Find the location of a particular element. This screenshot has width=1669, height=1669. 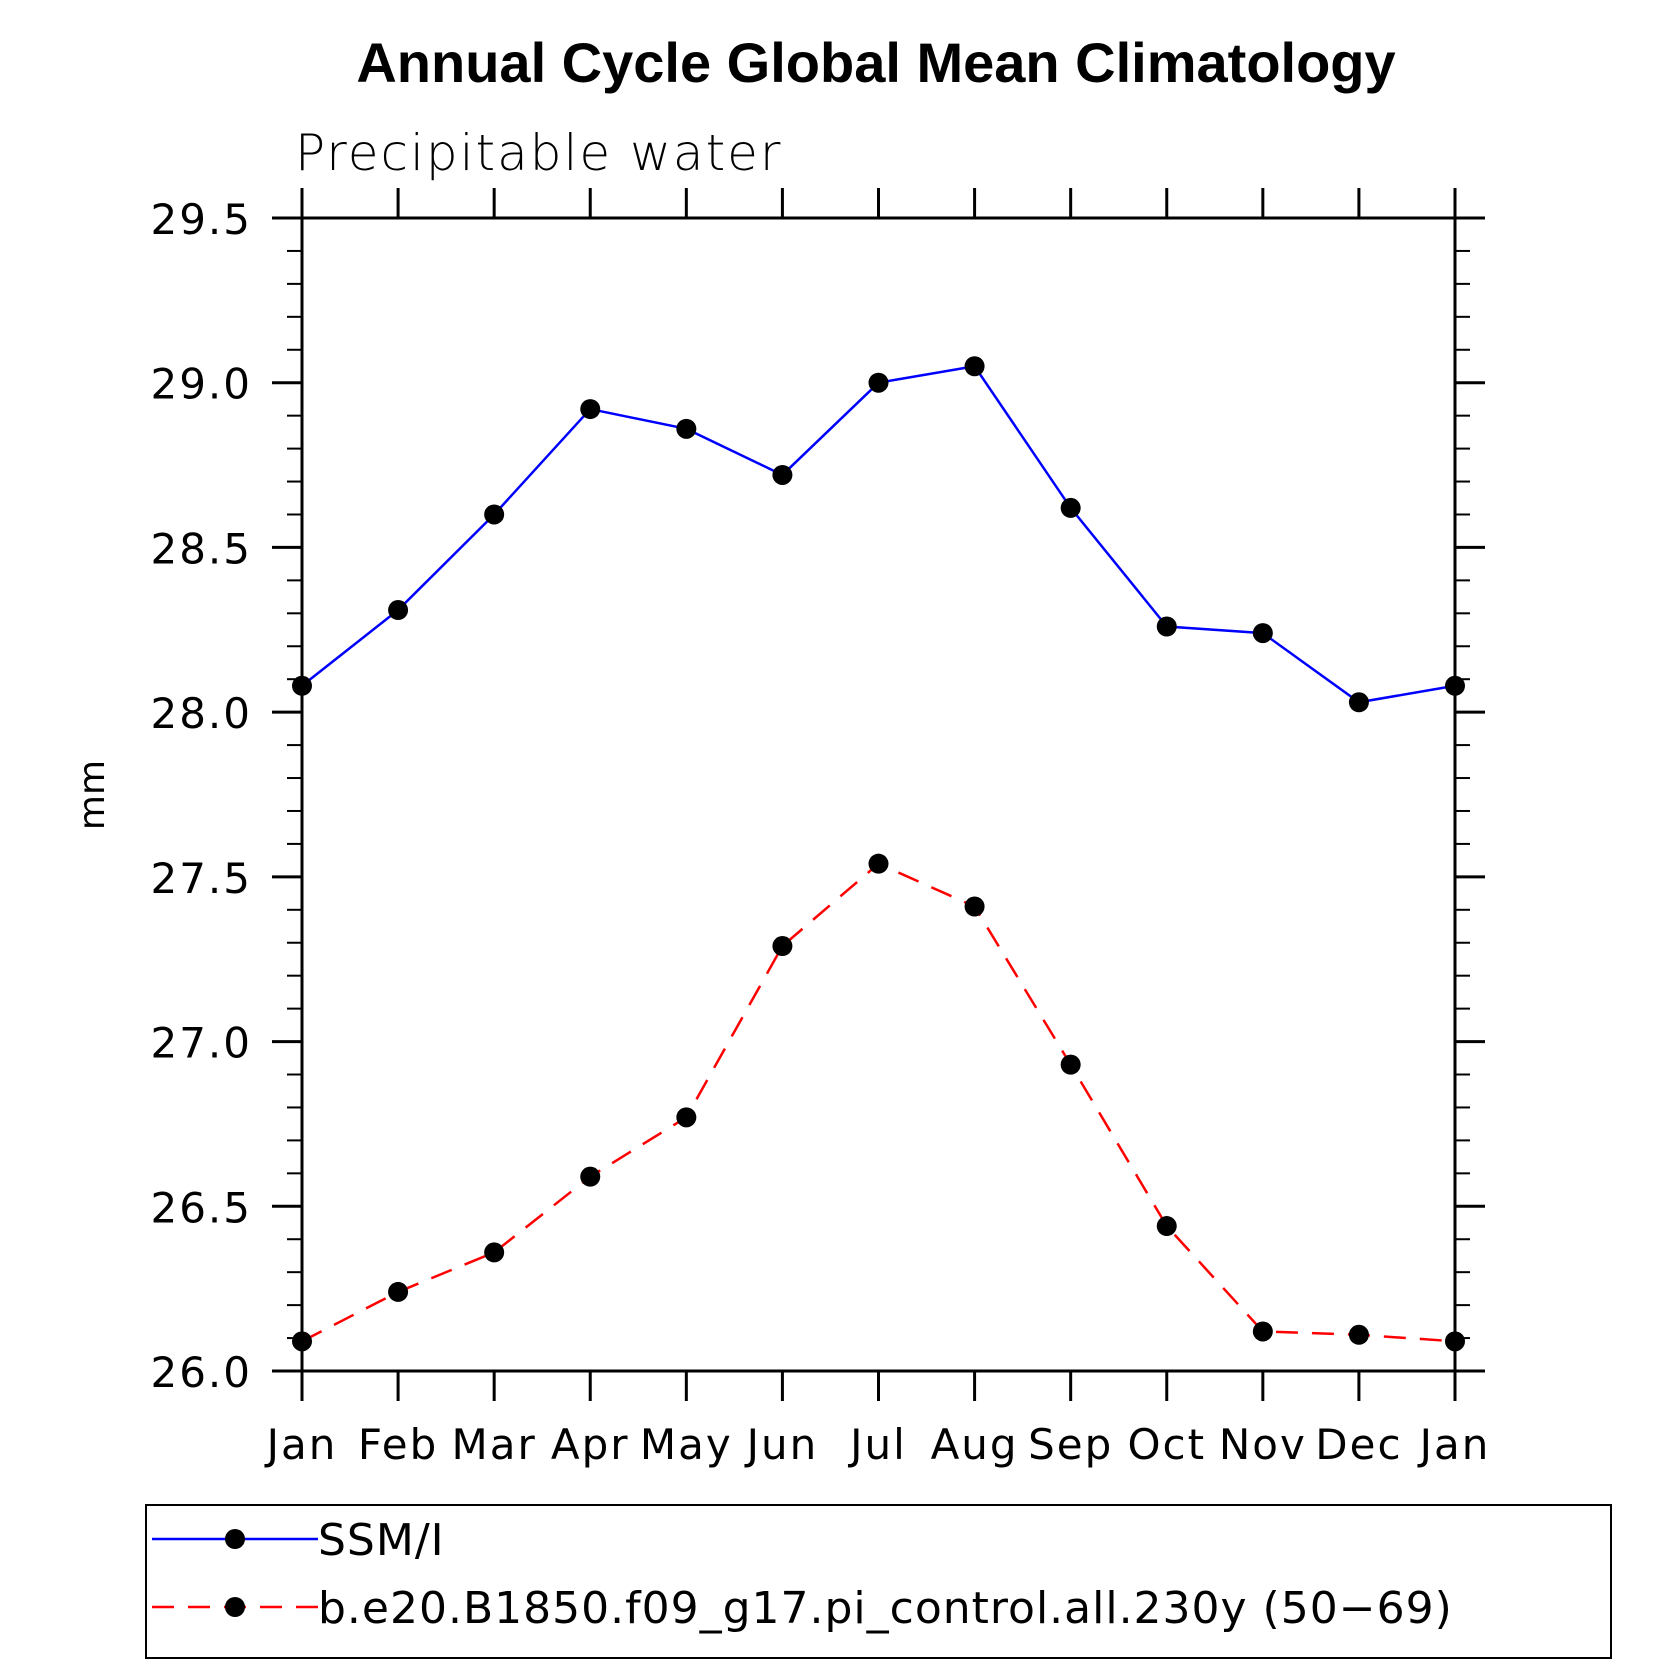

x-tick-label: Dec is located at coordinates (1358, 1444).